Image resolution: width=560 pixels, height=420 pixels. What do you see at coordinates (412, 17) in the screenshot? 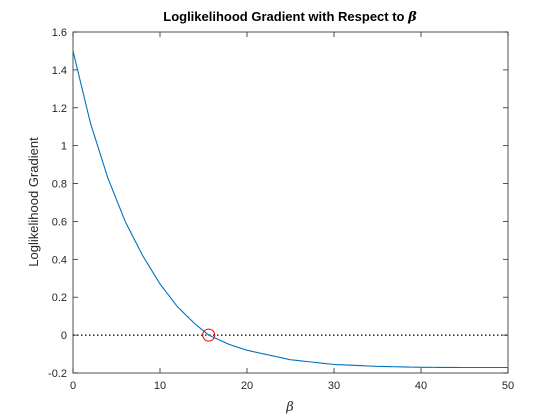
I see `chart-title-symbol: β` at bounding box center [412, 17].